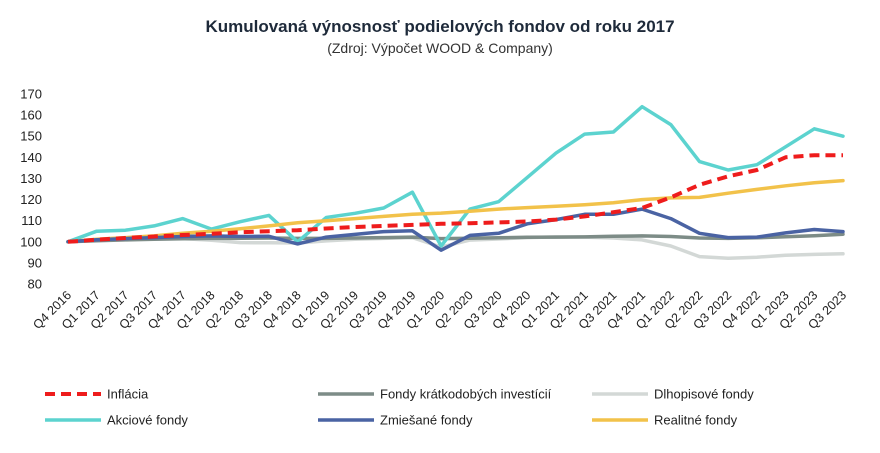 The width and height of the screenshot is (880, 453). What do you see at coordinates (426, 420) in the screenshot?
I see `legend-label: Zmiešané fondy` at bounding box center [426, 420].